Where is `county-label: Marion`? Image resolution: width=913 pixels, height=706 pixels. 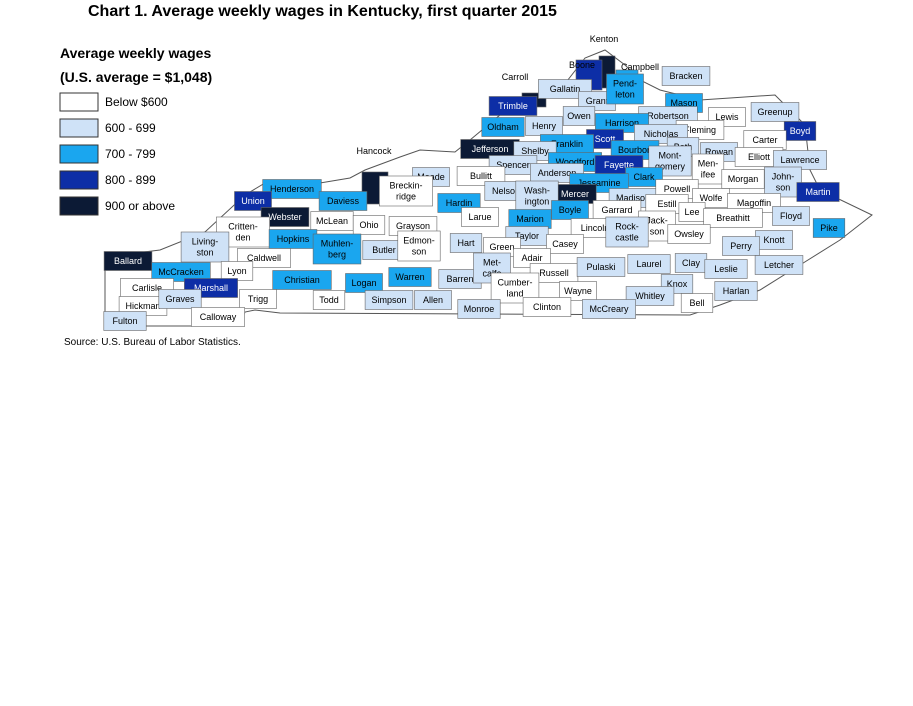 county-label: Marion is located at coordinates (530, 219).